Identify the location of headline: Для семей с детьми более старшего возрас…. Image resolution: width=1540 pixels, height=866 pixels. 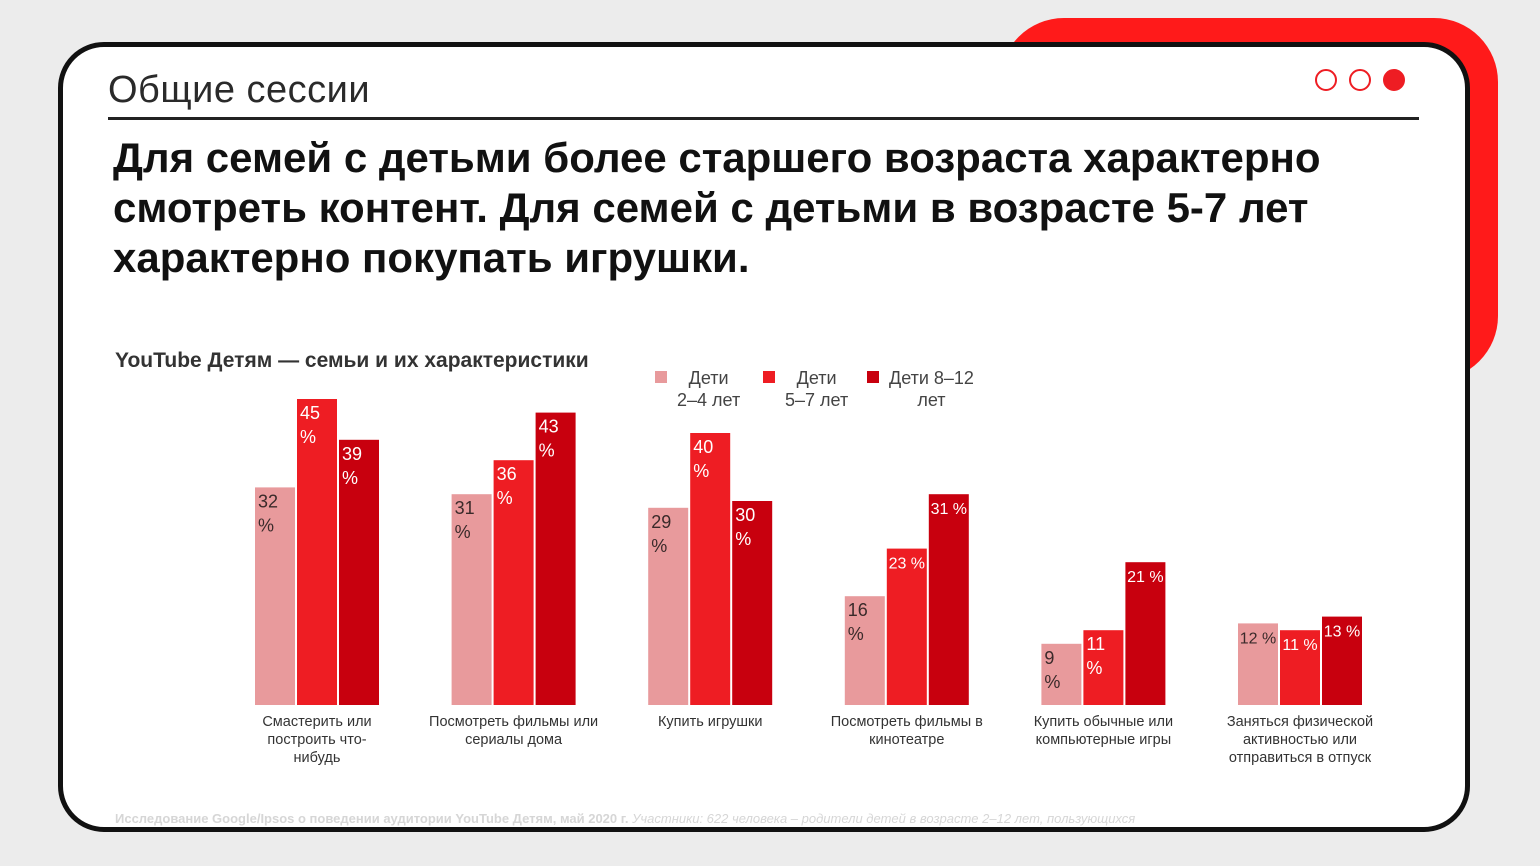
(763, 208).